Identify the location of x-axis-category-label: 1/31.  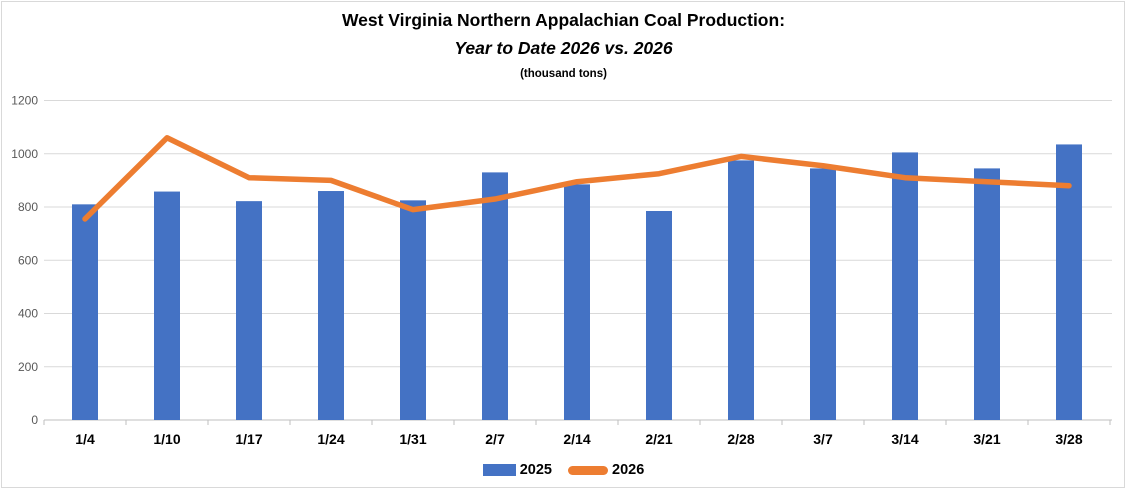
(412, 439).